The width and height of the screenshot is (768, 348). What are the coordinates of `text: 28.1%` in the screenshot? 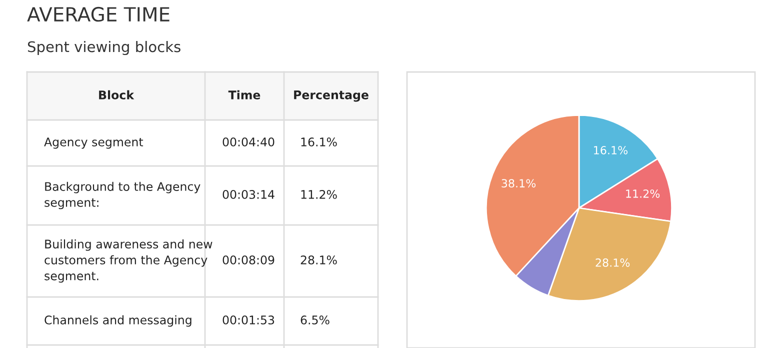 It's located at (318, 259).